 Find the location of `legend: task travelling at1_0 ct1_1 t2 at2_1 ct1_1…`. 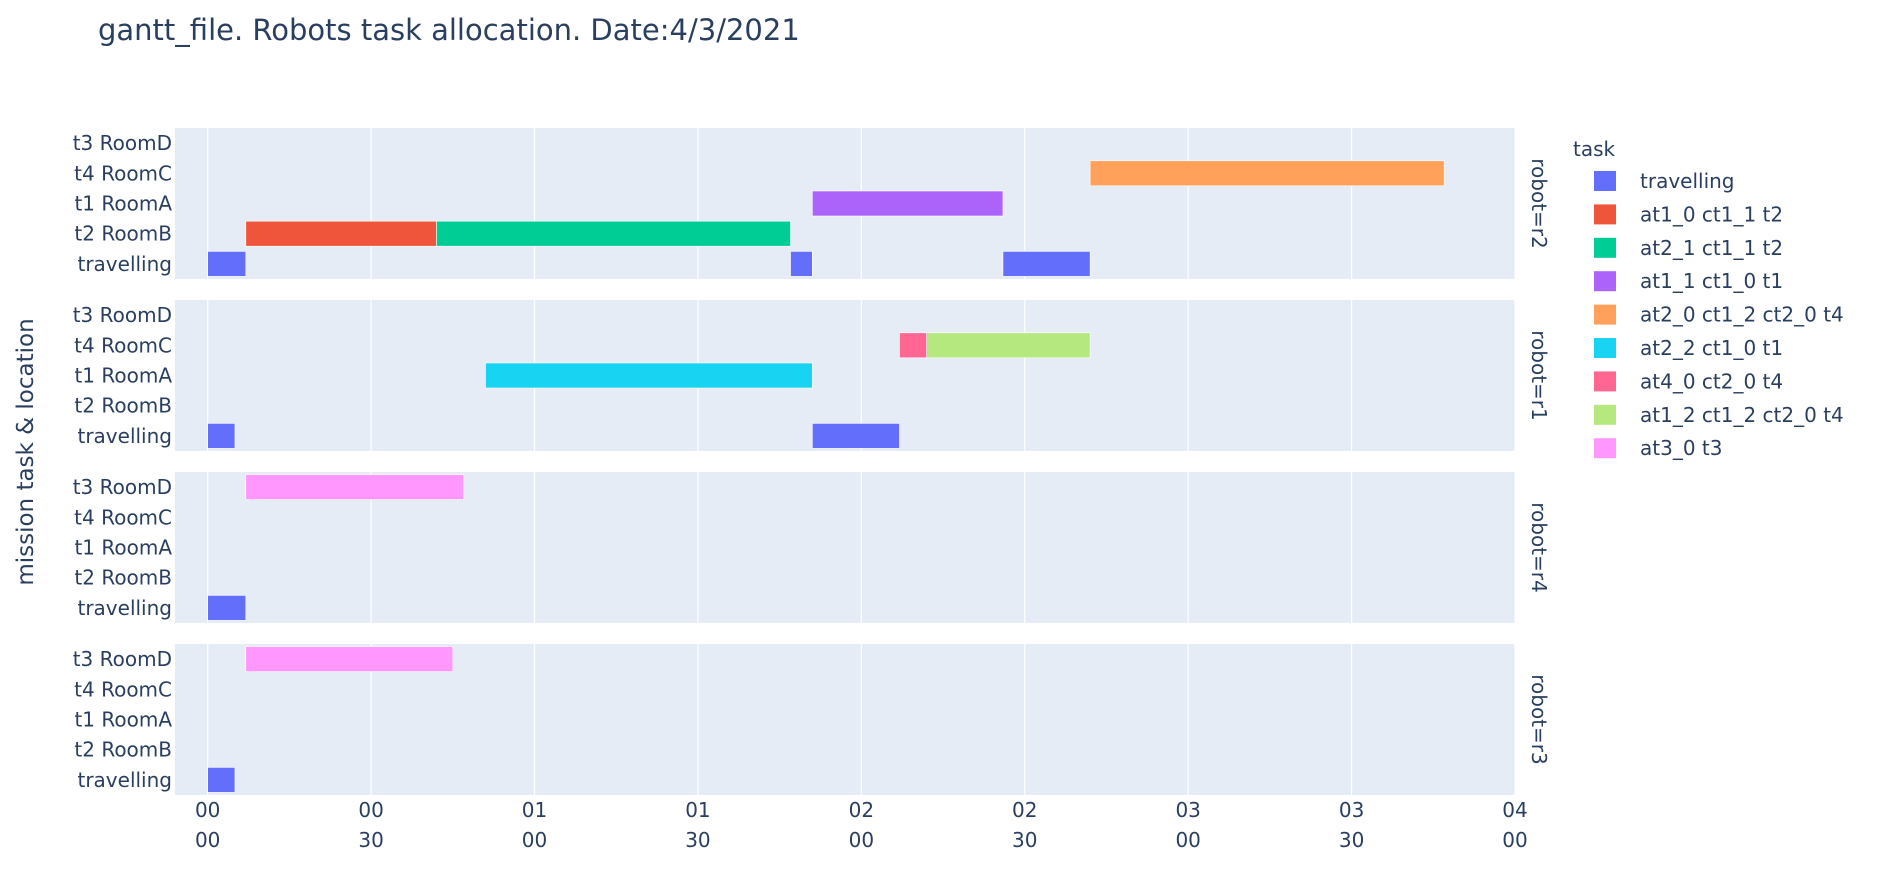

legend: task travelling at1_0 ct1_1 t2 at2_1 ct1_1… is located at coordinates (1708, 298).